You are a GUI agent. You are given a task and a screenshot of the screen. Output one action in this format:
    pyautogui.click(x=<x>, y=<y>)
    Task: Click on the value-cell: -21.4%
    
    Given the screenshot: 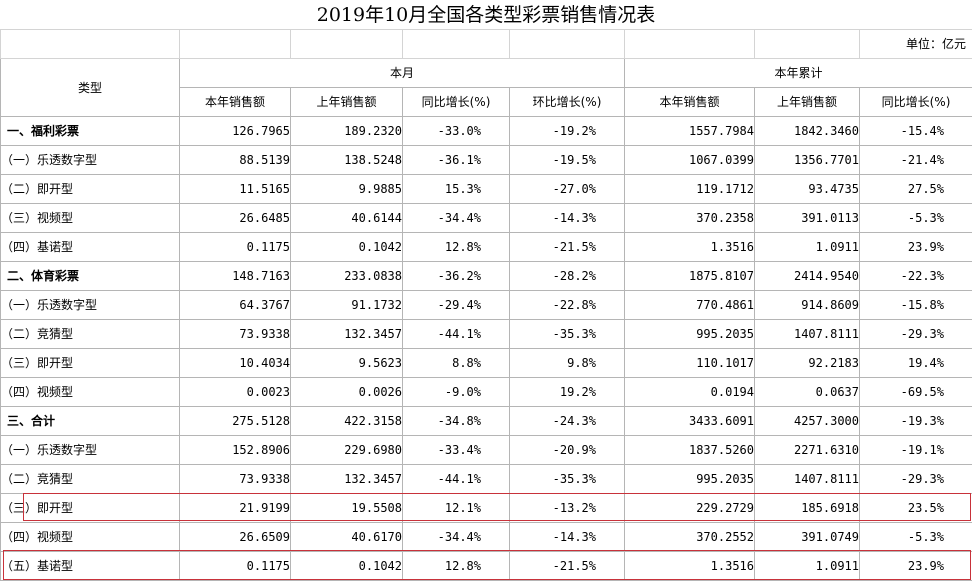 What is the action you would take?
    pyautogui.click(x=915, y=160)
    